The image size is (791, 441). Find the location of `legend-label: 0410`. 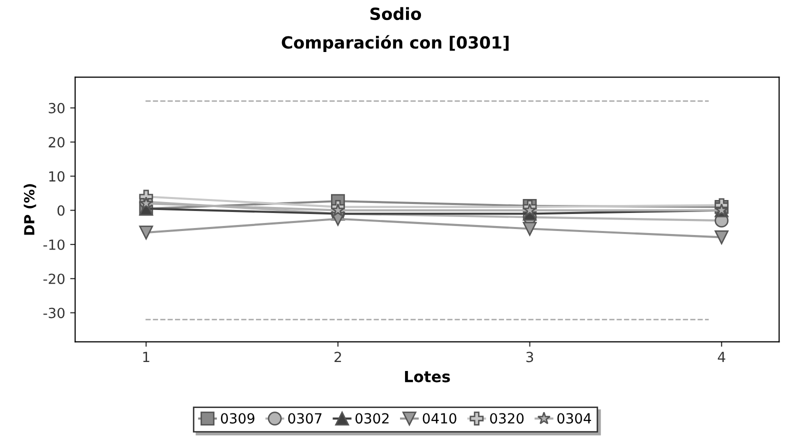

legend-label: 0410 is located at coordinates (439, 418).